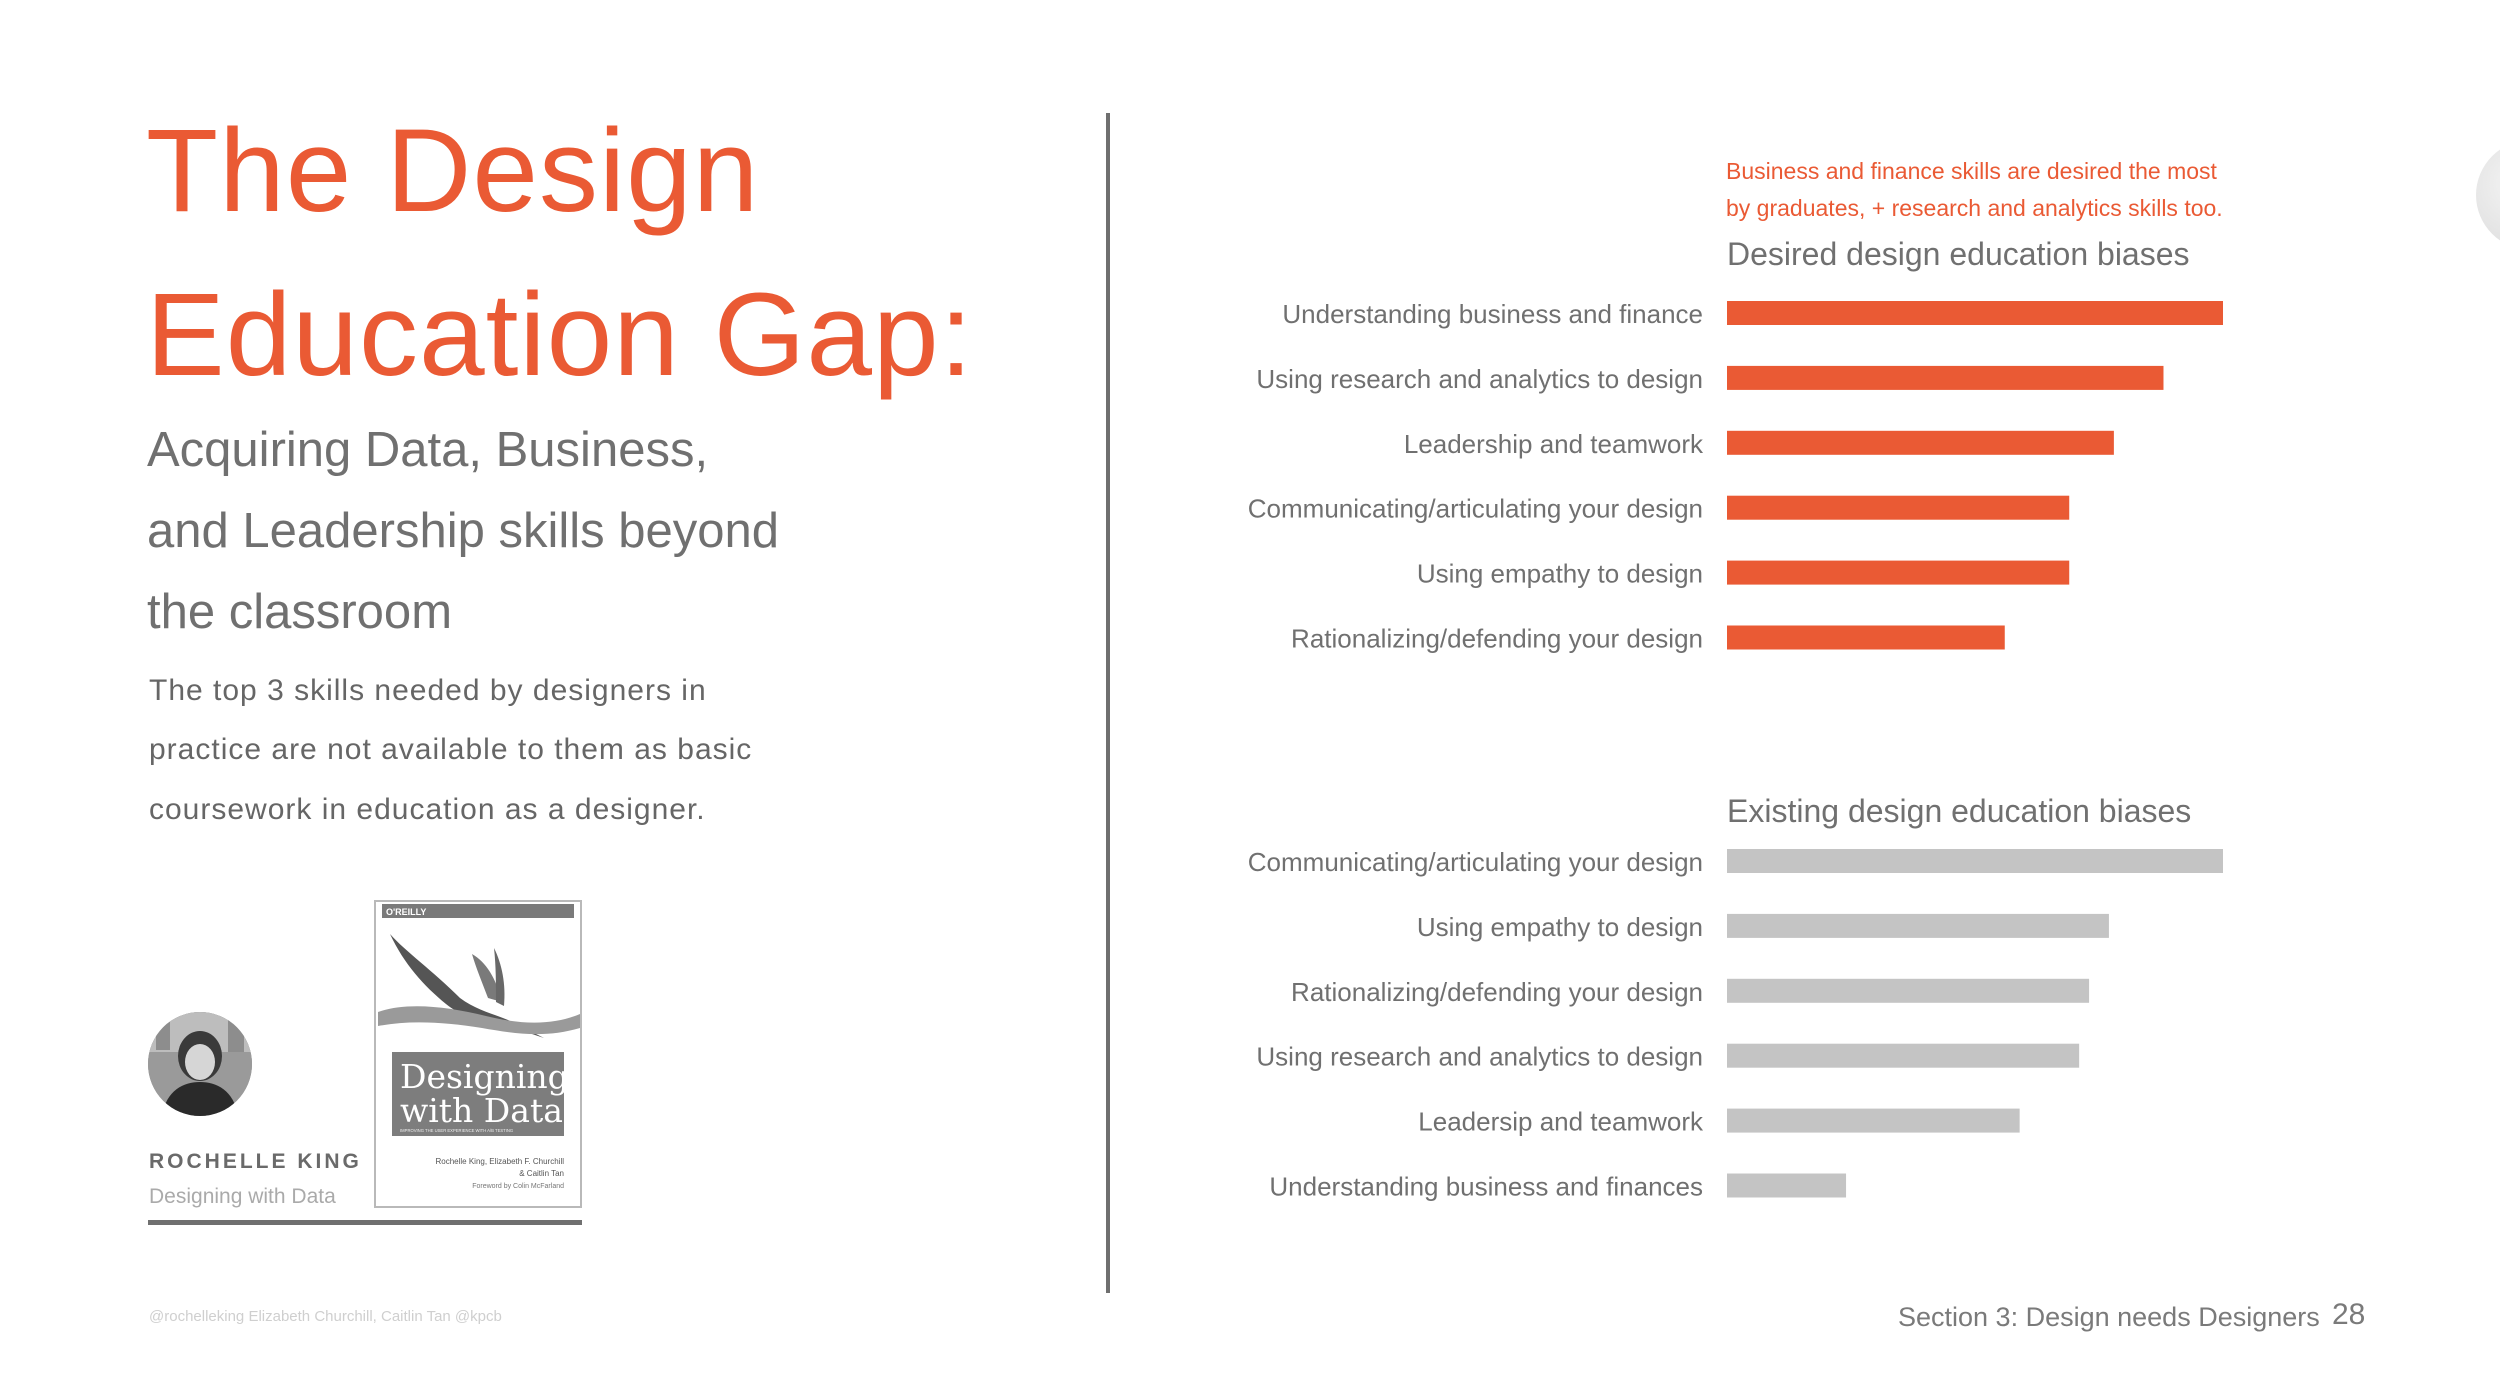 The width and height of the screenshot is (2500, 1399). What do you see at coordinates (242, 1196) in the screenshot?
I see `author-book-title: Designing with Data` at bounding box center [242, 1196].